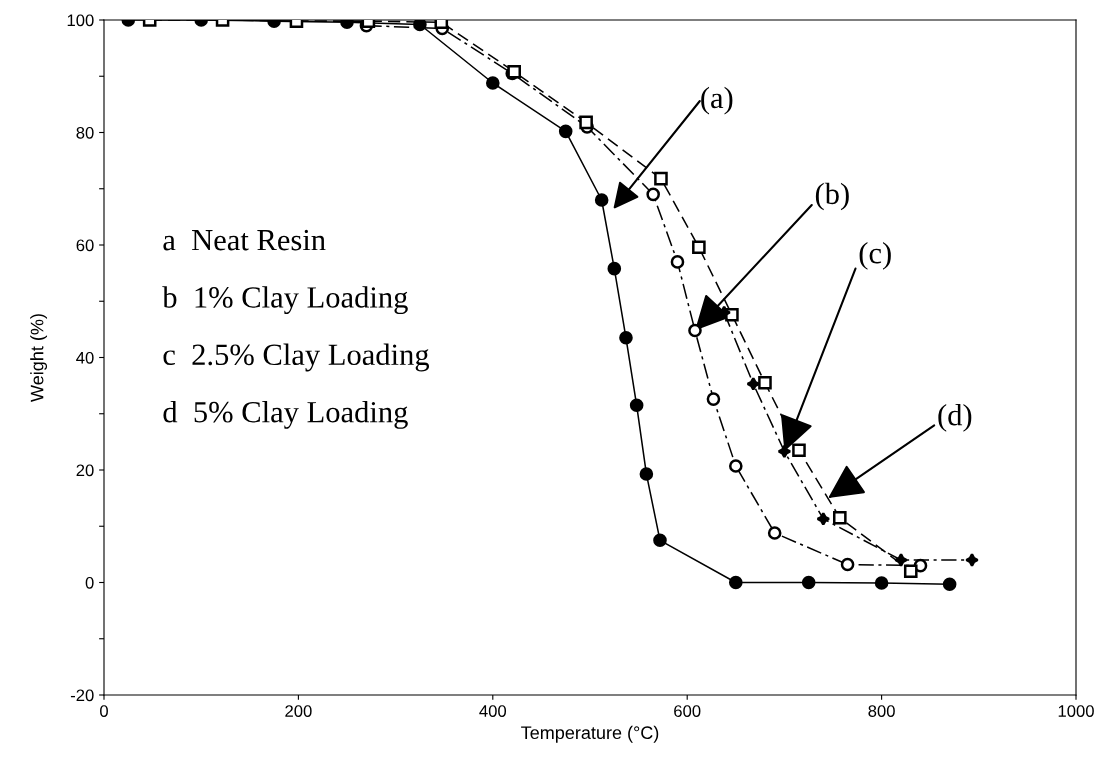  I want to click on y-tick-label: -20, so click(82, 695).